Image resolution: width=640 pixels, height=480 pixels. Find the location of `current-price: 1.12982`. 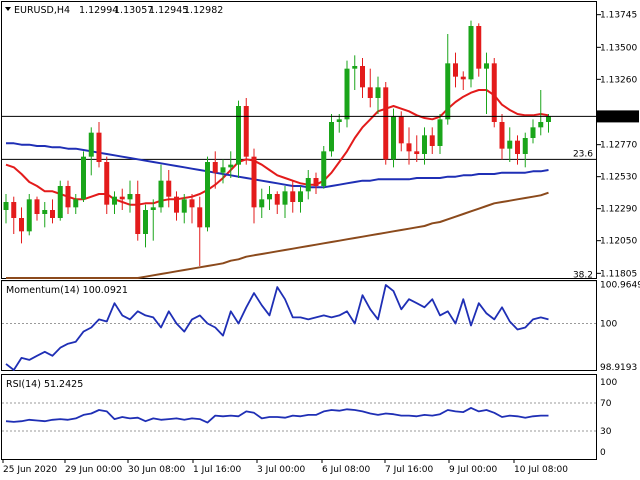

current-price: 1.12982 is located at coordinates (320, 116).